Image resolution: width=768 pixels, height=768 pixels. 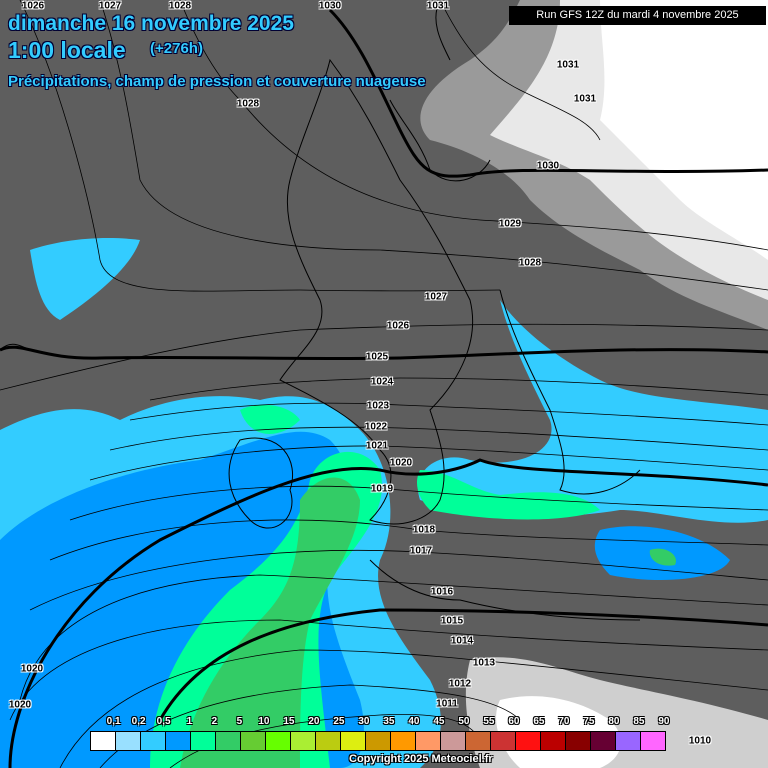 What do you see at coordinates (264, 721) in the screenshot?
I see `legend-label: 10` at bounding box center [264, 721].